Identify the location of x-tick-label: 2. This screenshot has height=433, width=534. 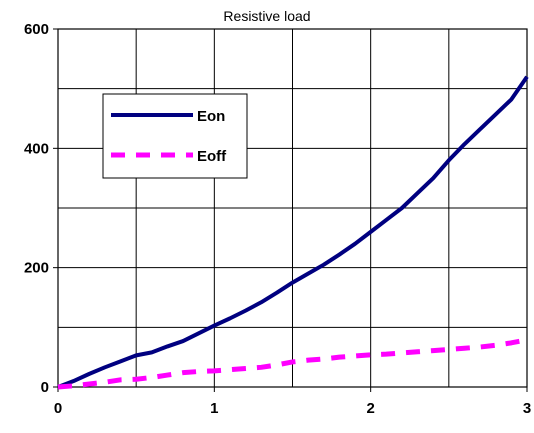
(370, 408).